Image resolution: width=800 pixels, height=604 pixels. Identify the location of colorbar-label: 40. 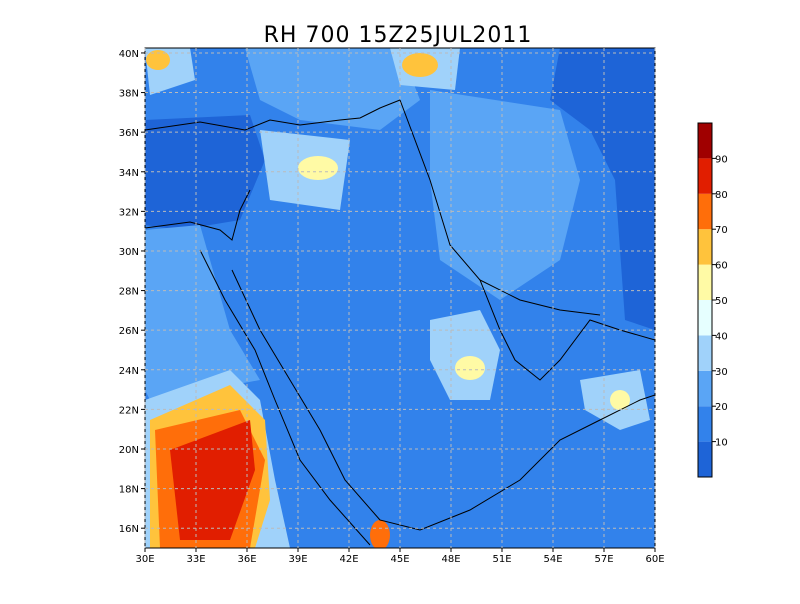
(721, 336).